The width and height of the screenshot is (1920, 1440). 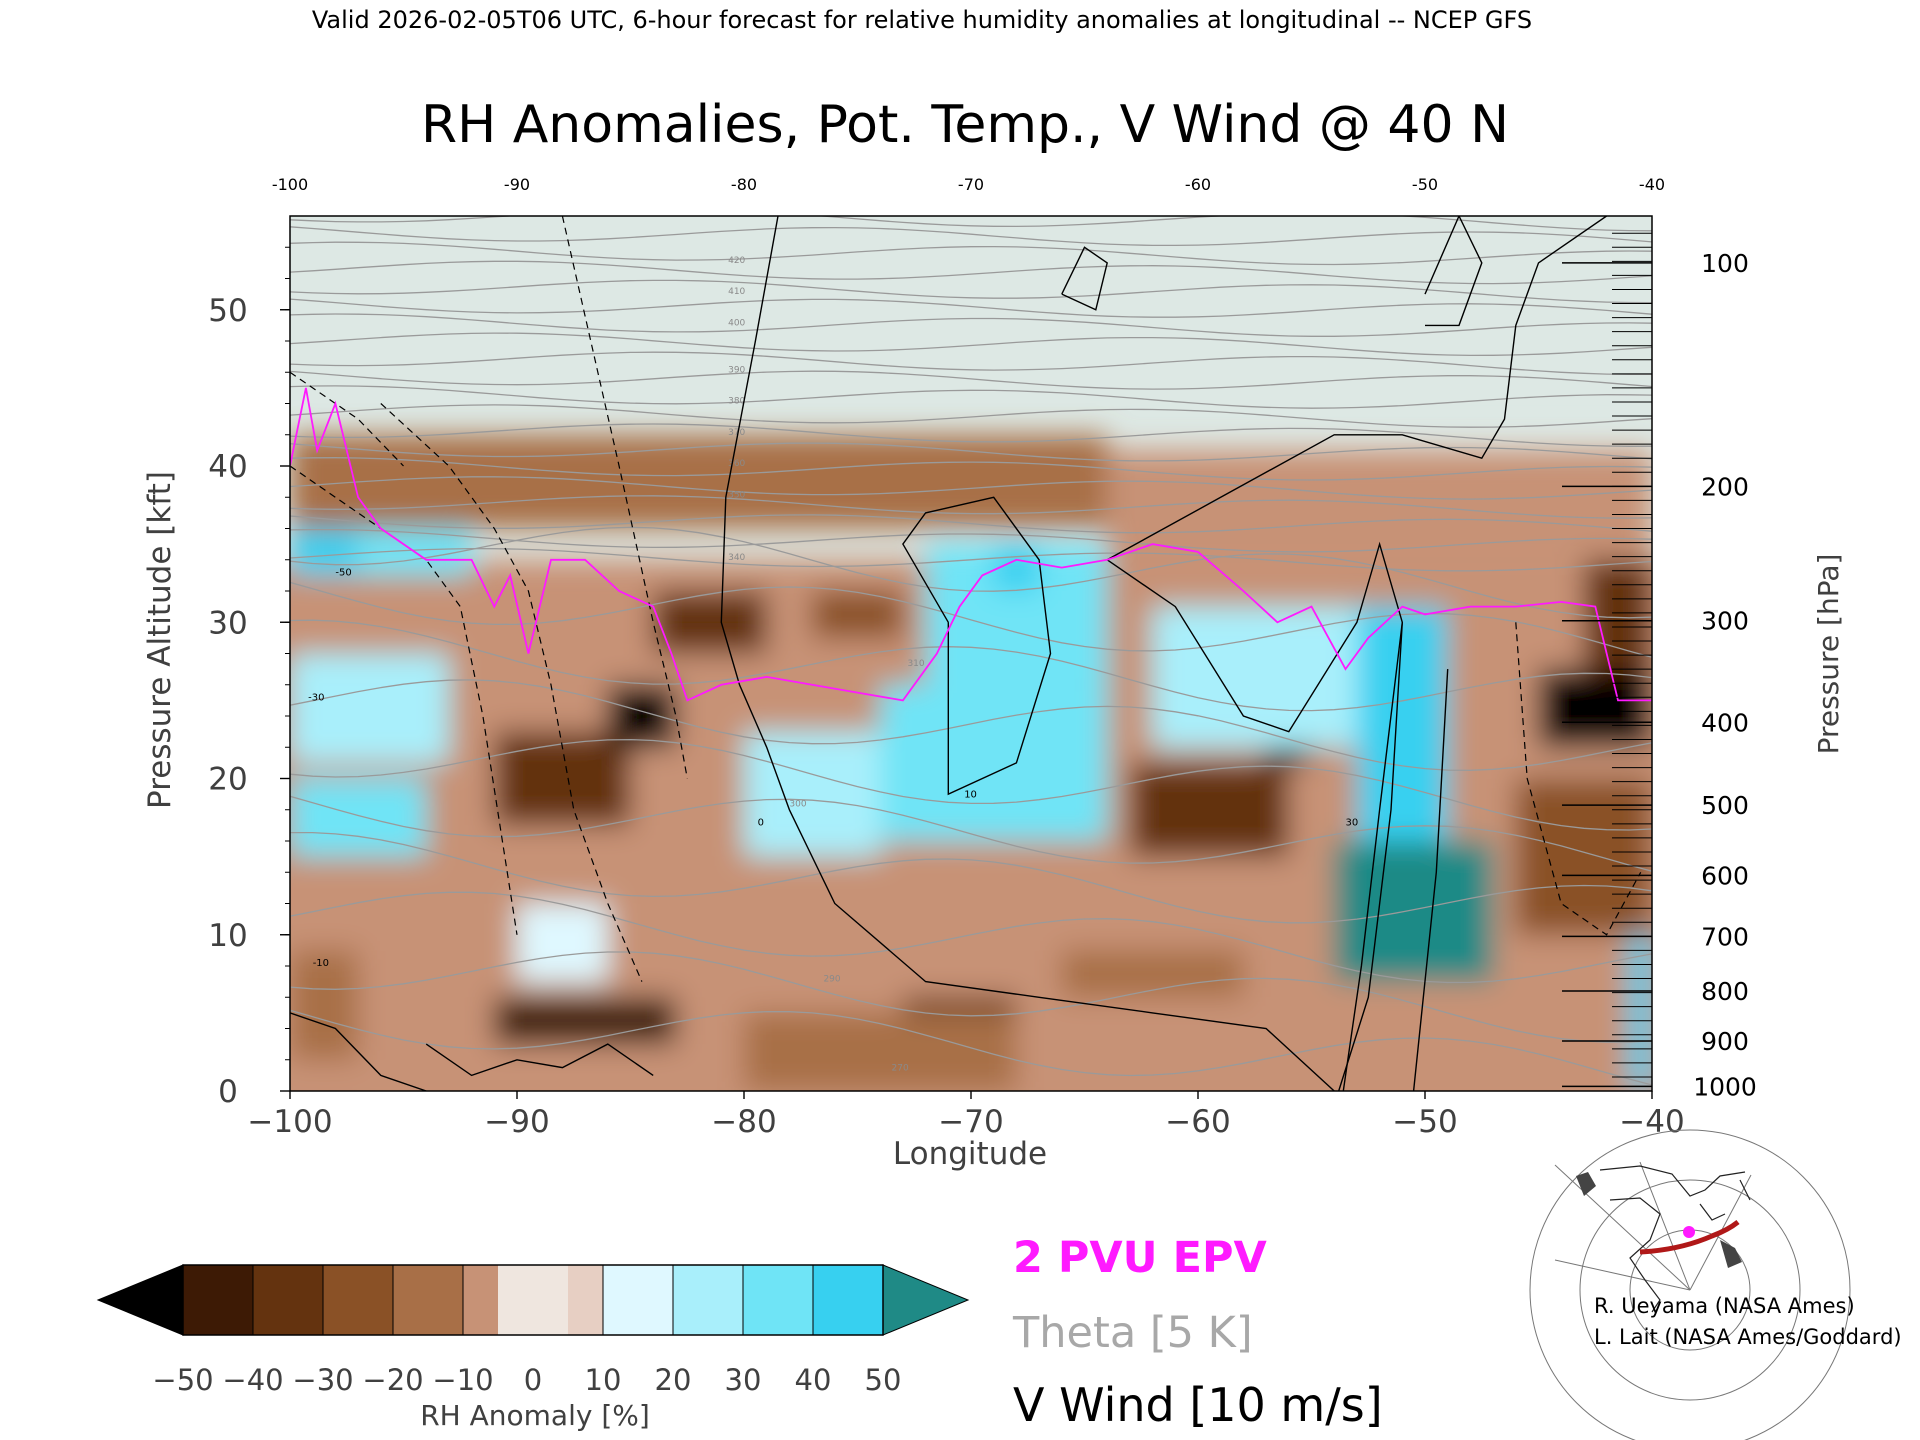 I want to click on pressure-tick-label: 500, so click(x=1725, y=805).